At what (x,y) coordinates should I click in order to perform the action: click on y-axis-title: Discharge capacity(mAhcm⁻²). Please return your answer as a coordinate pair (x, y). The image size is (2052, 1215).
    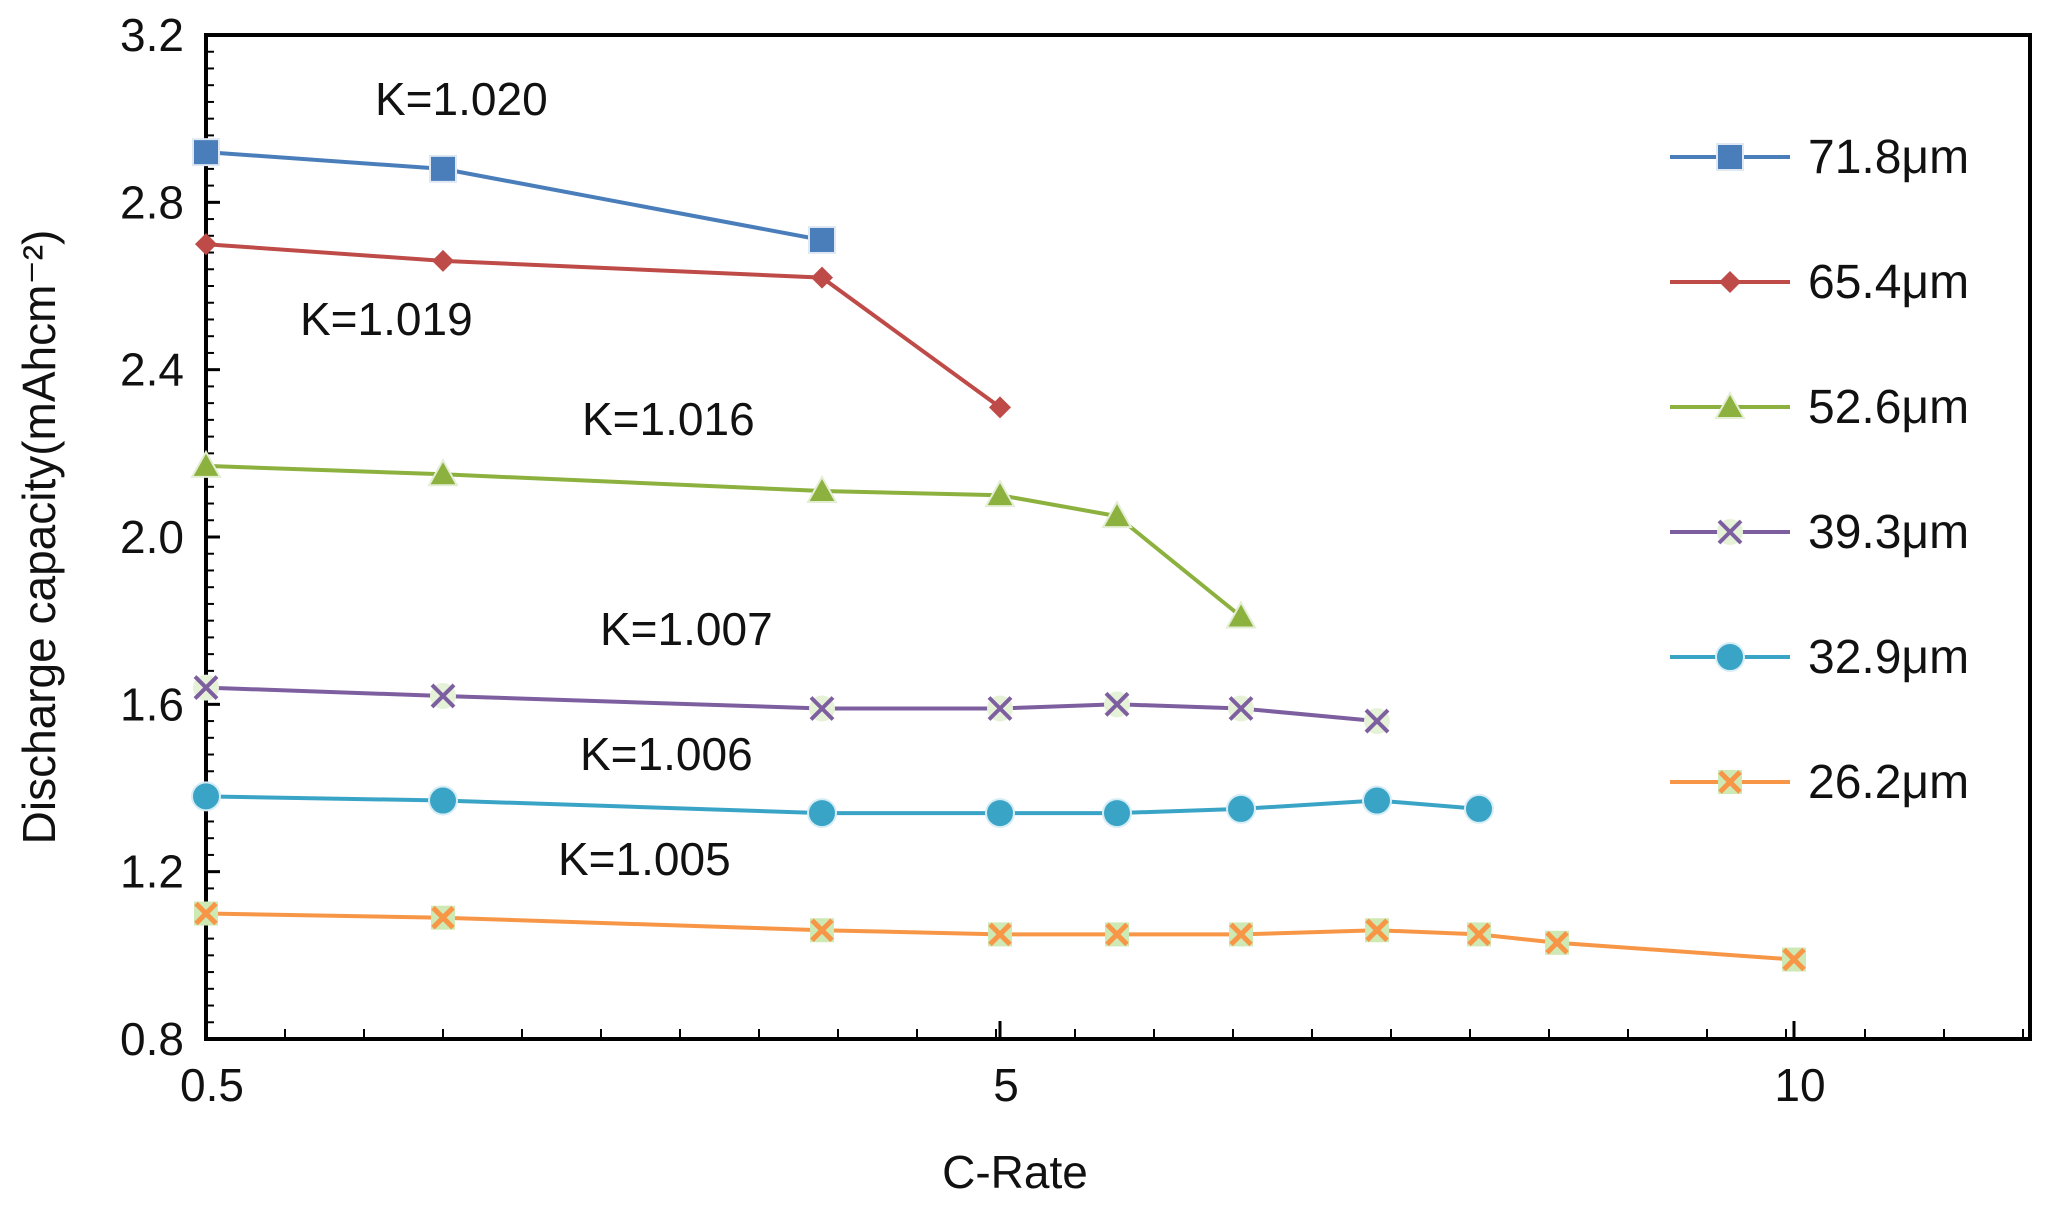
    Looking at the image, I should click on (39, 537).